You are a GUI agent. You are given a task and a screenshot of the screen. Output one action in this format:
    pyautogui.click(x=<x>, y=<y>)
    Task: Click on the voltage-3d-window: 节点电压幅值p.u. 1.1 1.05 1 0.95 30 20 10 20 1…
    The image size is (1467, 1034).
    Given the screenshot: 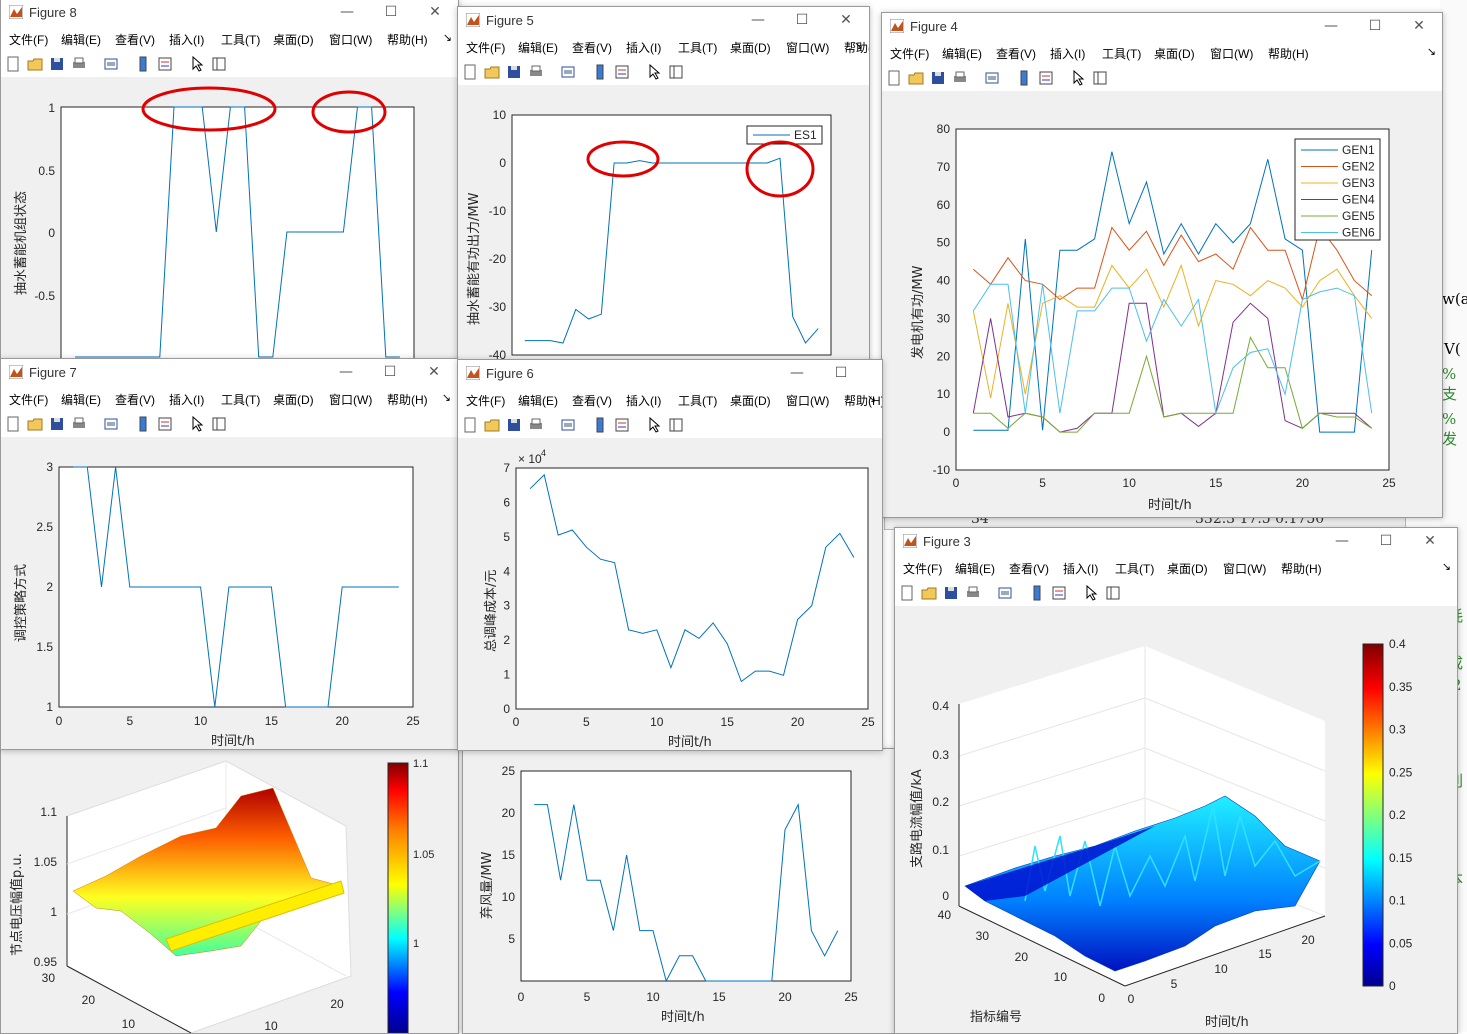 What is the action you would take?
    pyautogui.click(x=229, y=889)
    